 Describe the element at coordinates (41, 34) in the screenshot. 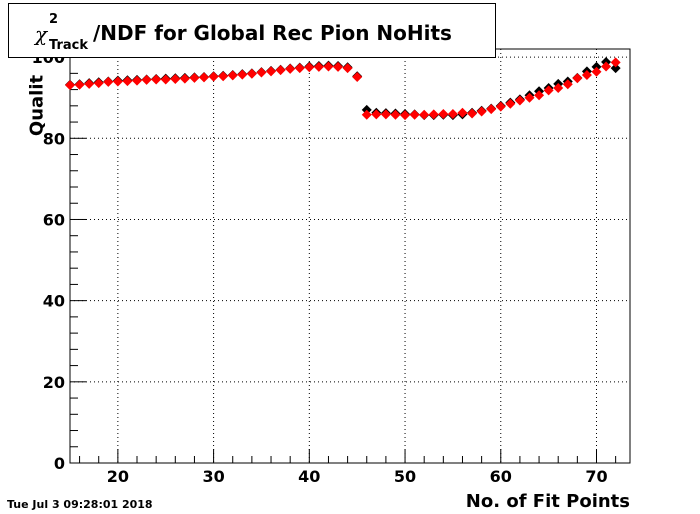

I see `title-chi-symbol: χ` at that location.